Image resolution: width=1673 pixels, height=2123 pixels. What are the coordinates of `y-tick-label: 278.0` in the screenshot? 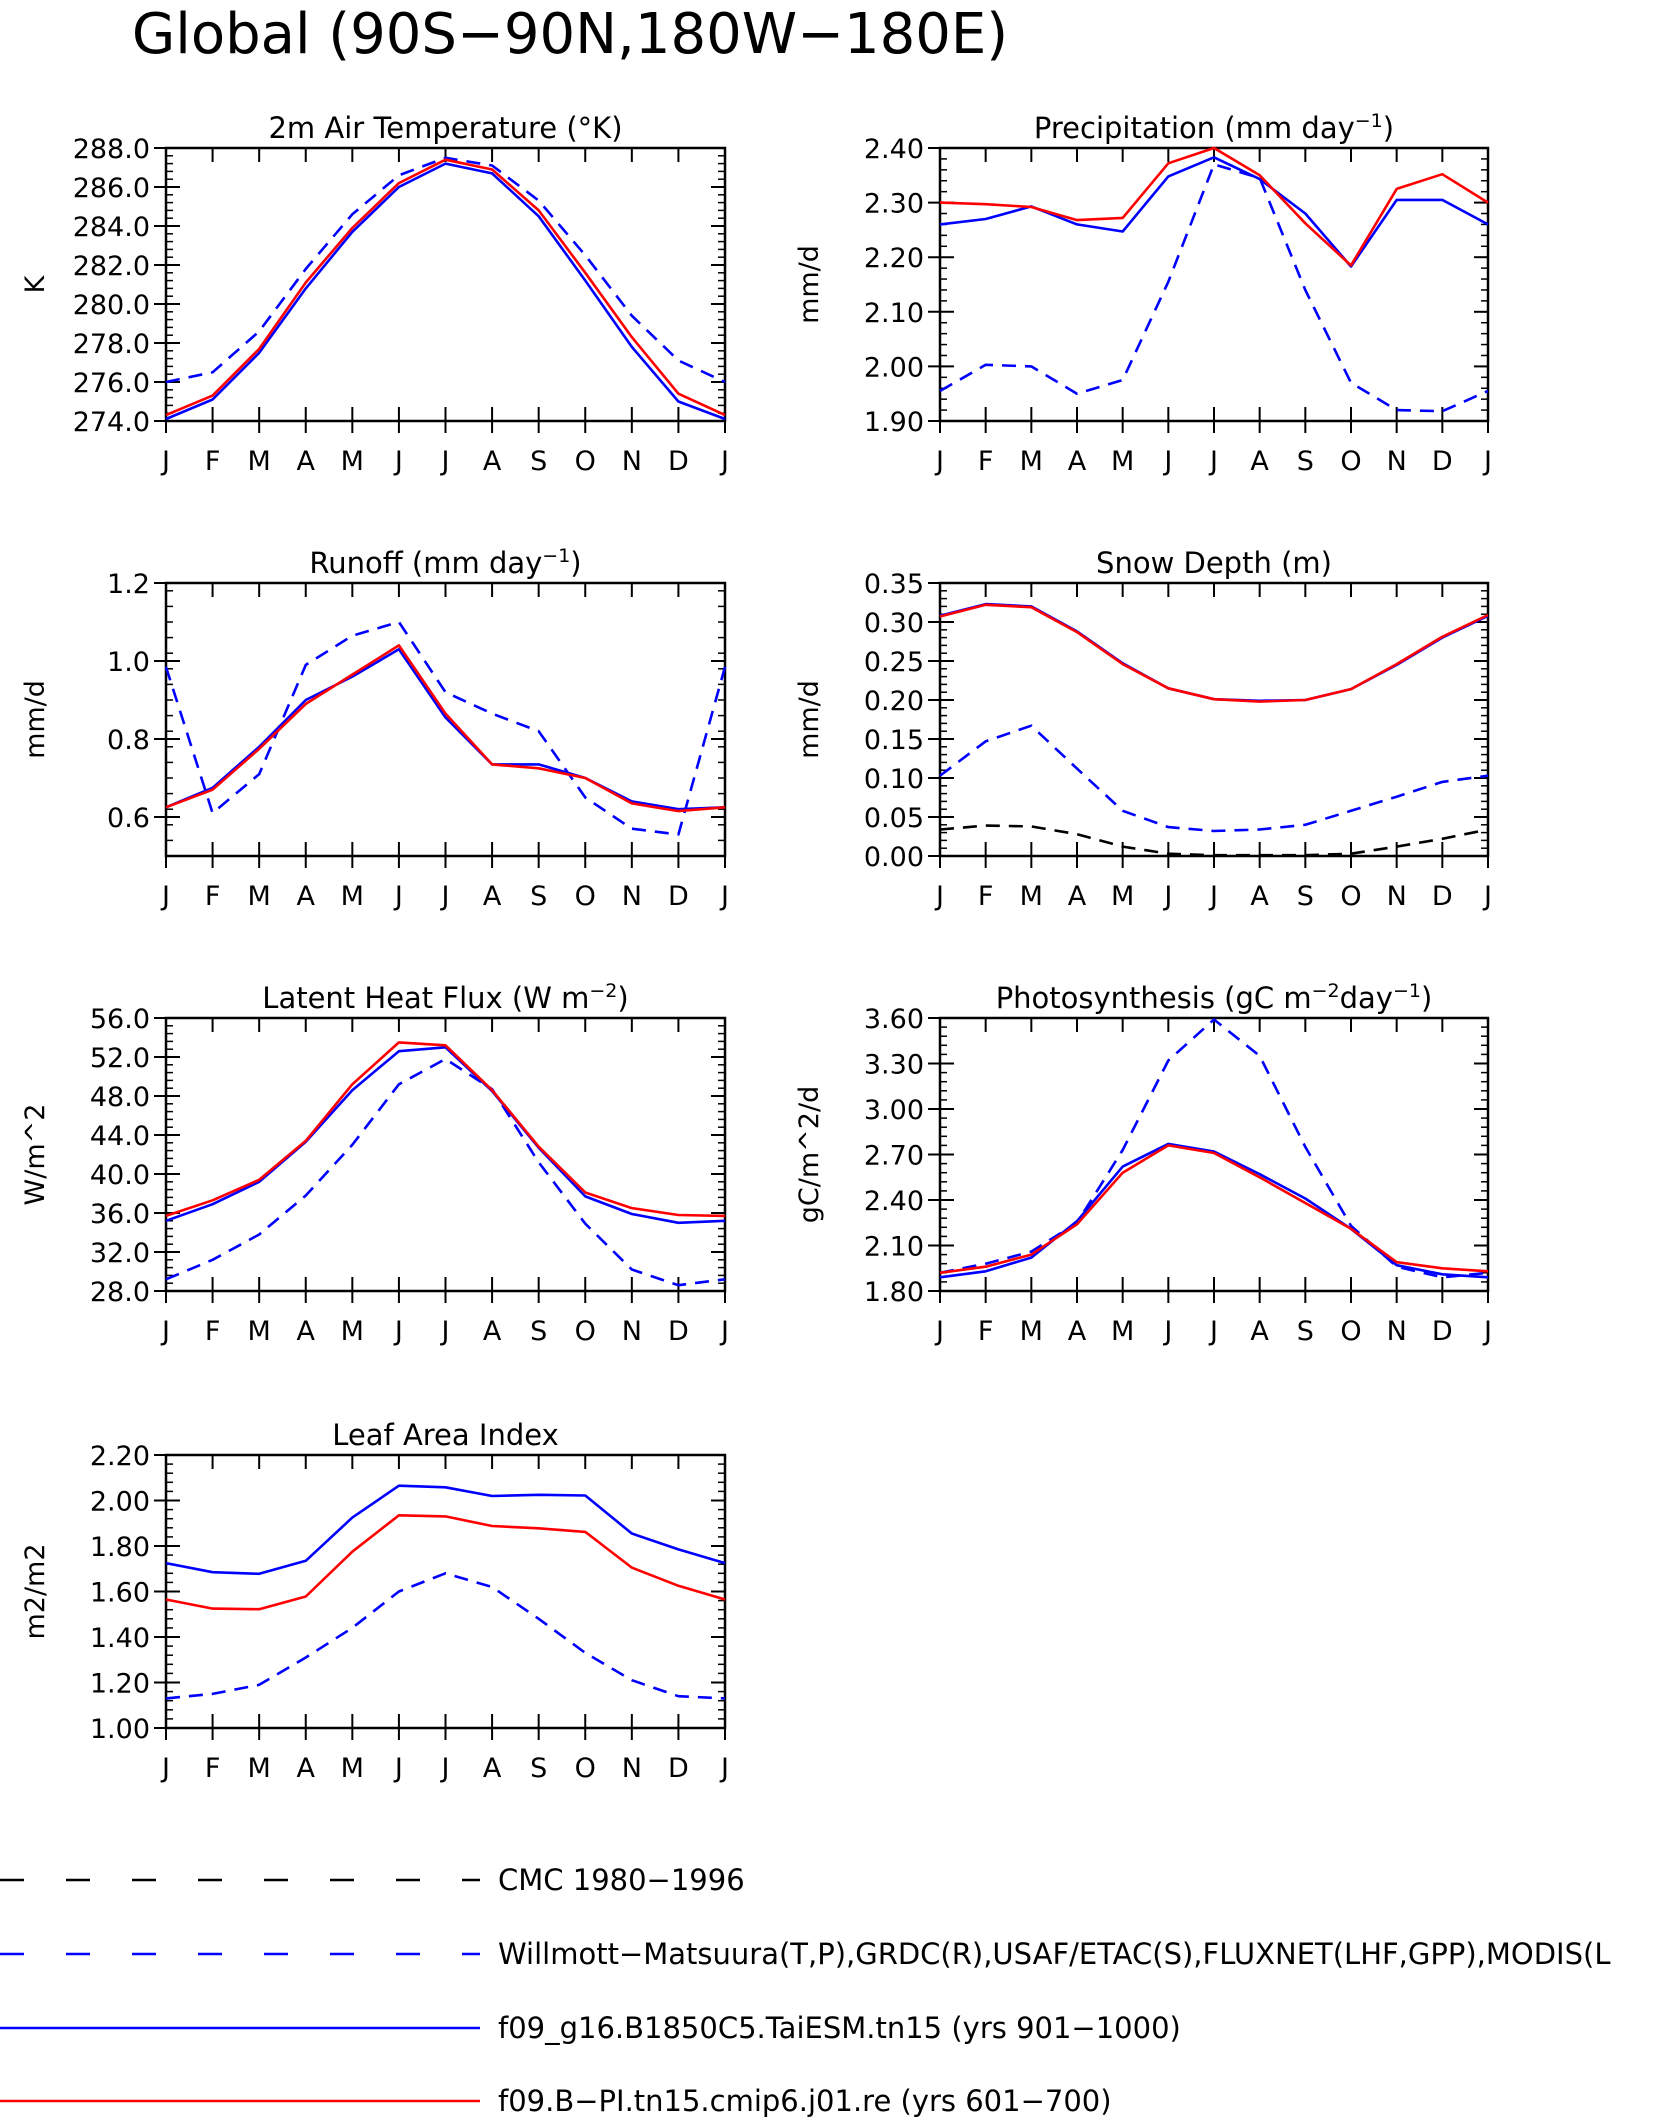 It's located at (111, 344).